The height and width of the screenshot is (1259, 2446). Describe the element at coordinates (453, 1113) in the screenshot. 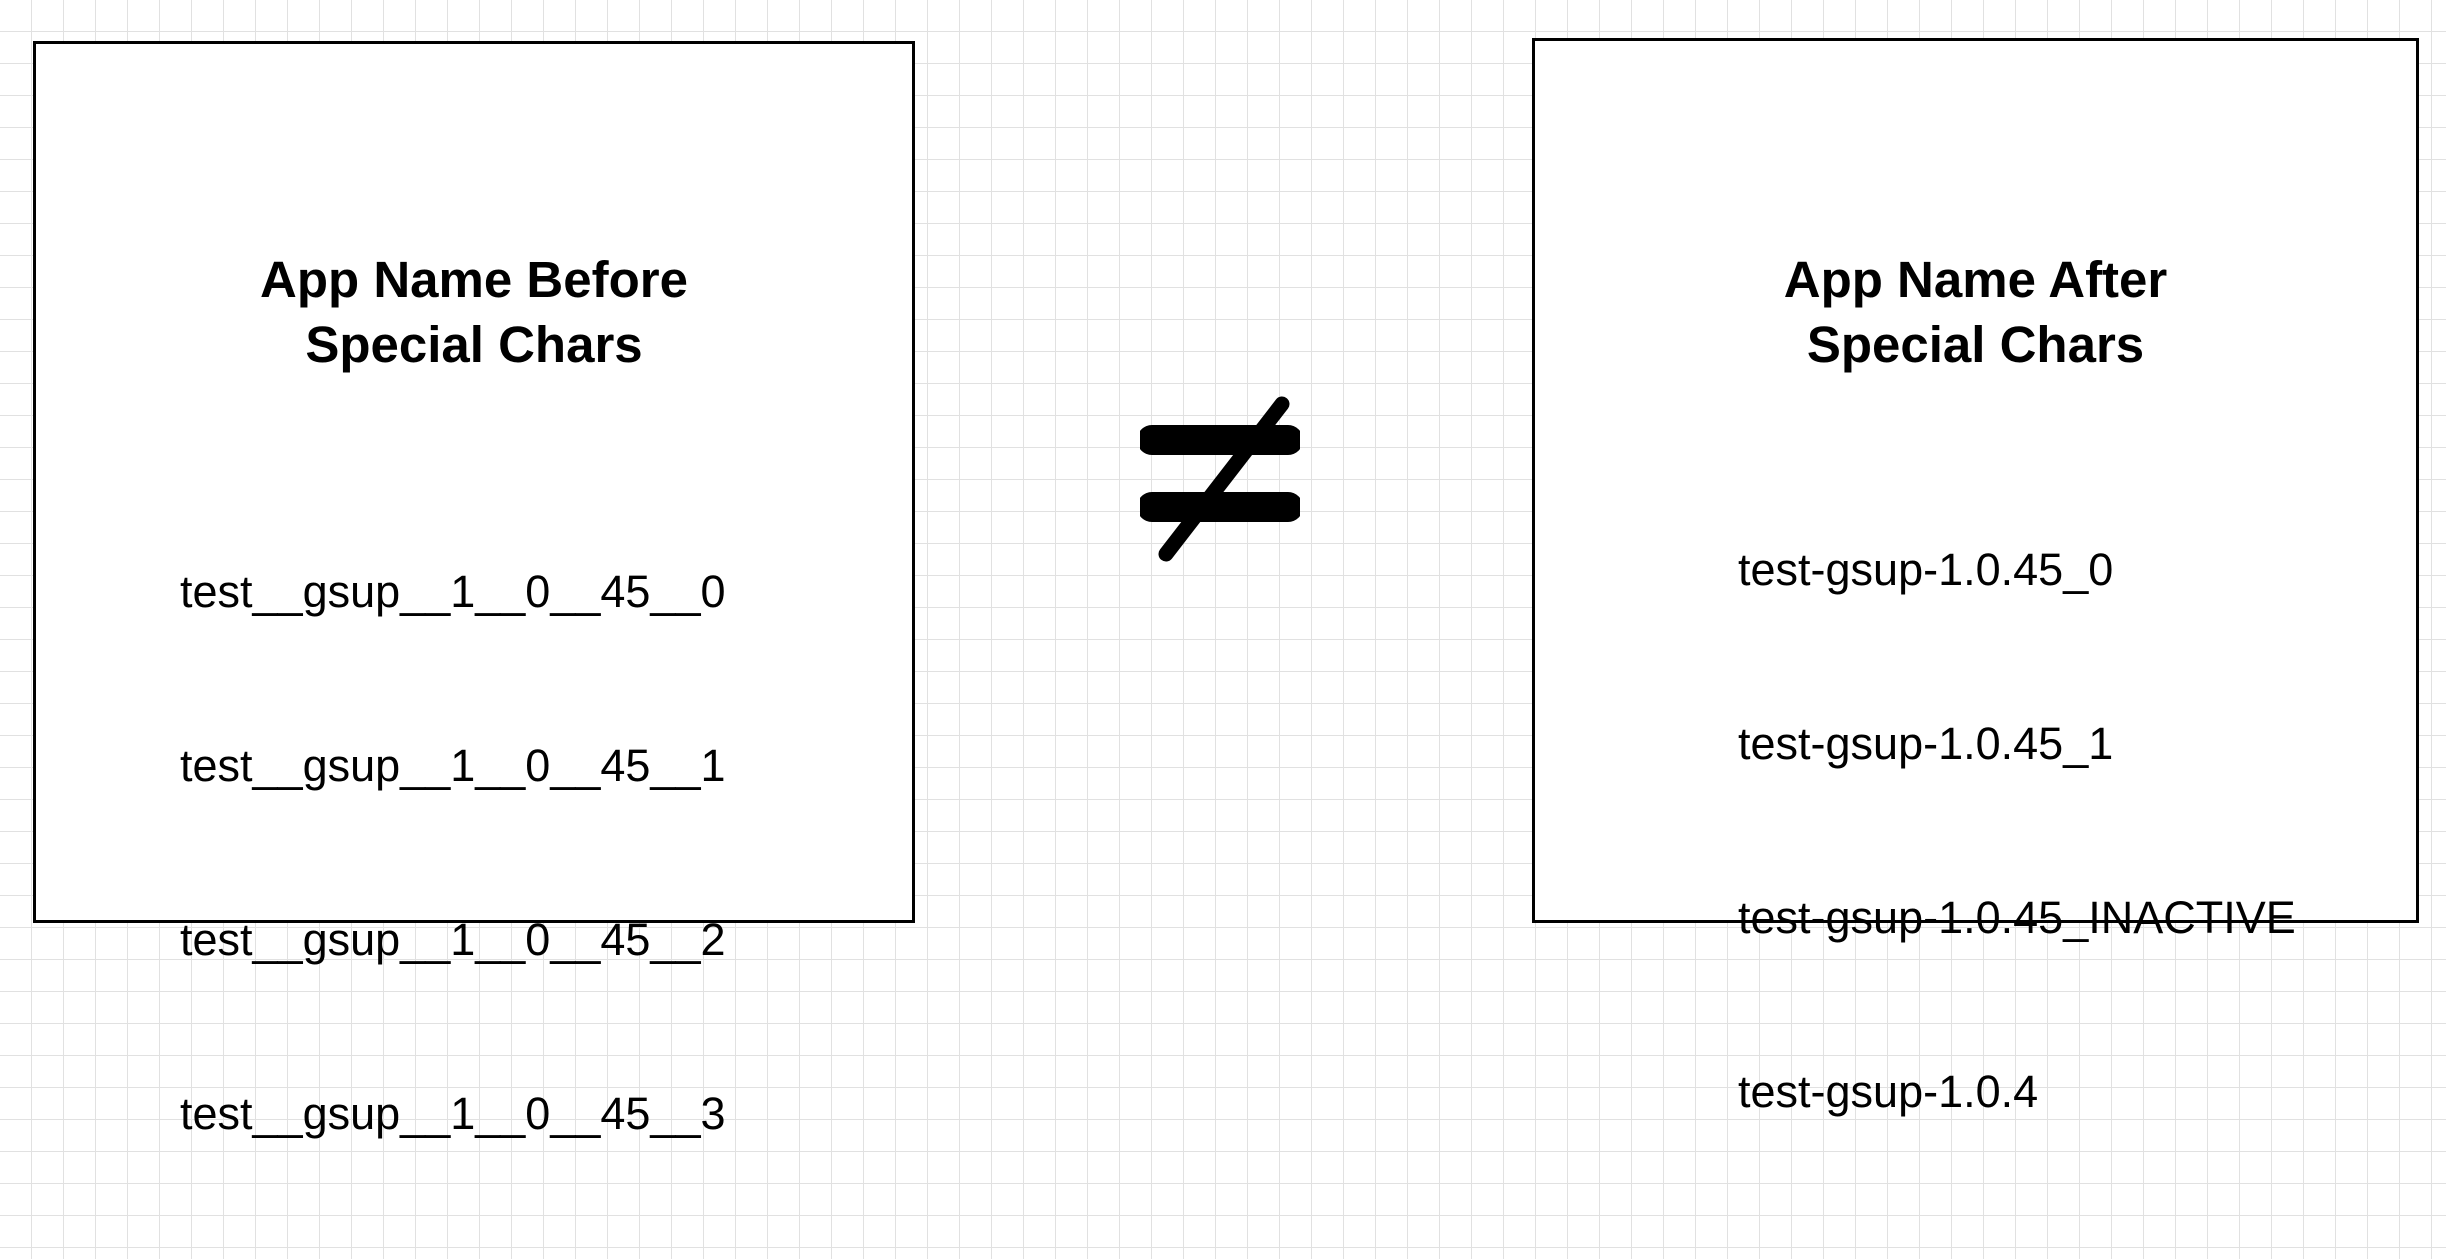

I see `before-name-item: test__gsup__1__0__45__3` at that location.